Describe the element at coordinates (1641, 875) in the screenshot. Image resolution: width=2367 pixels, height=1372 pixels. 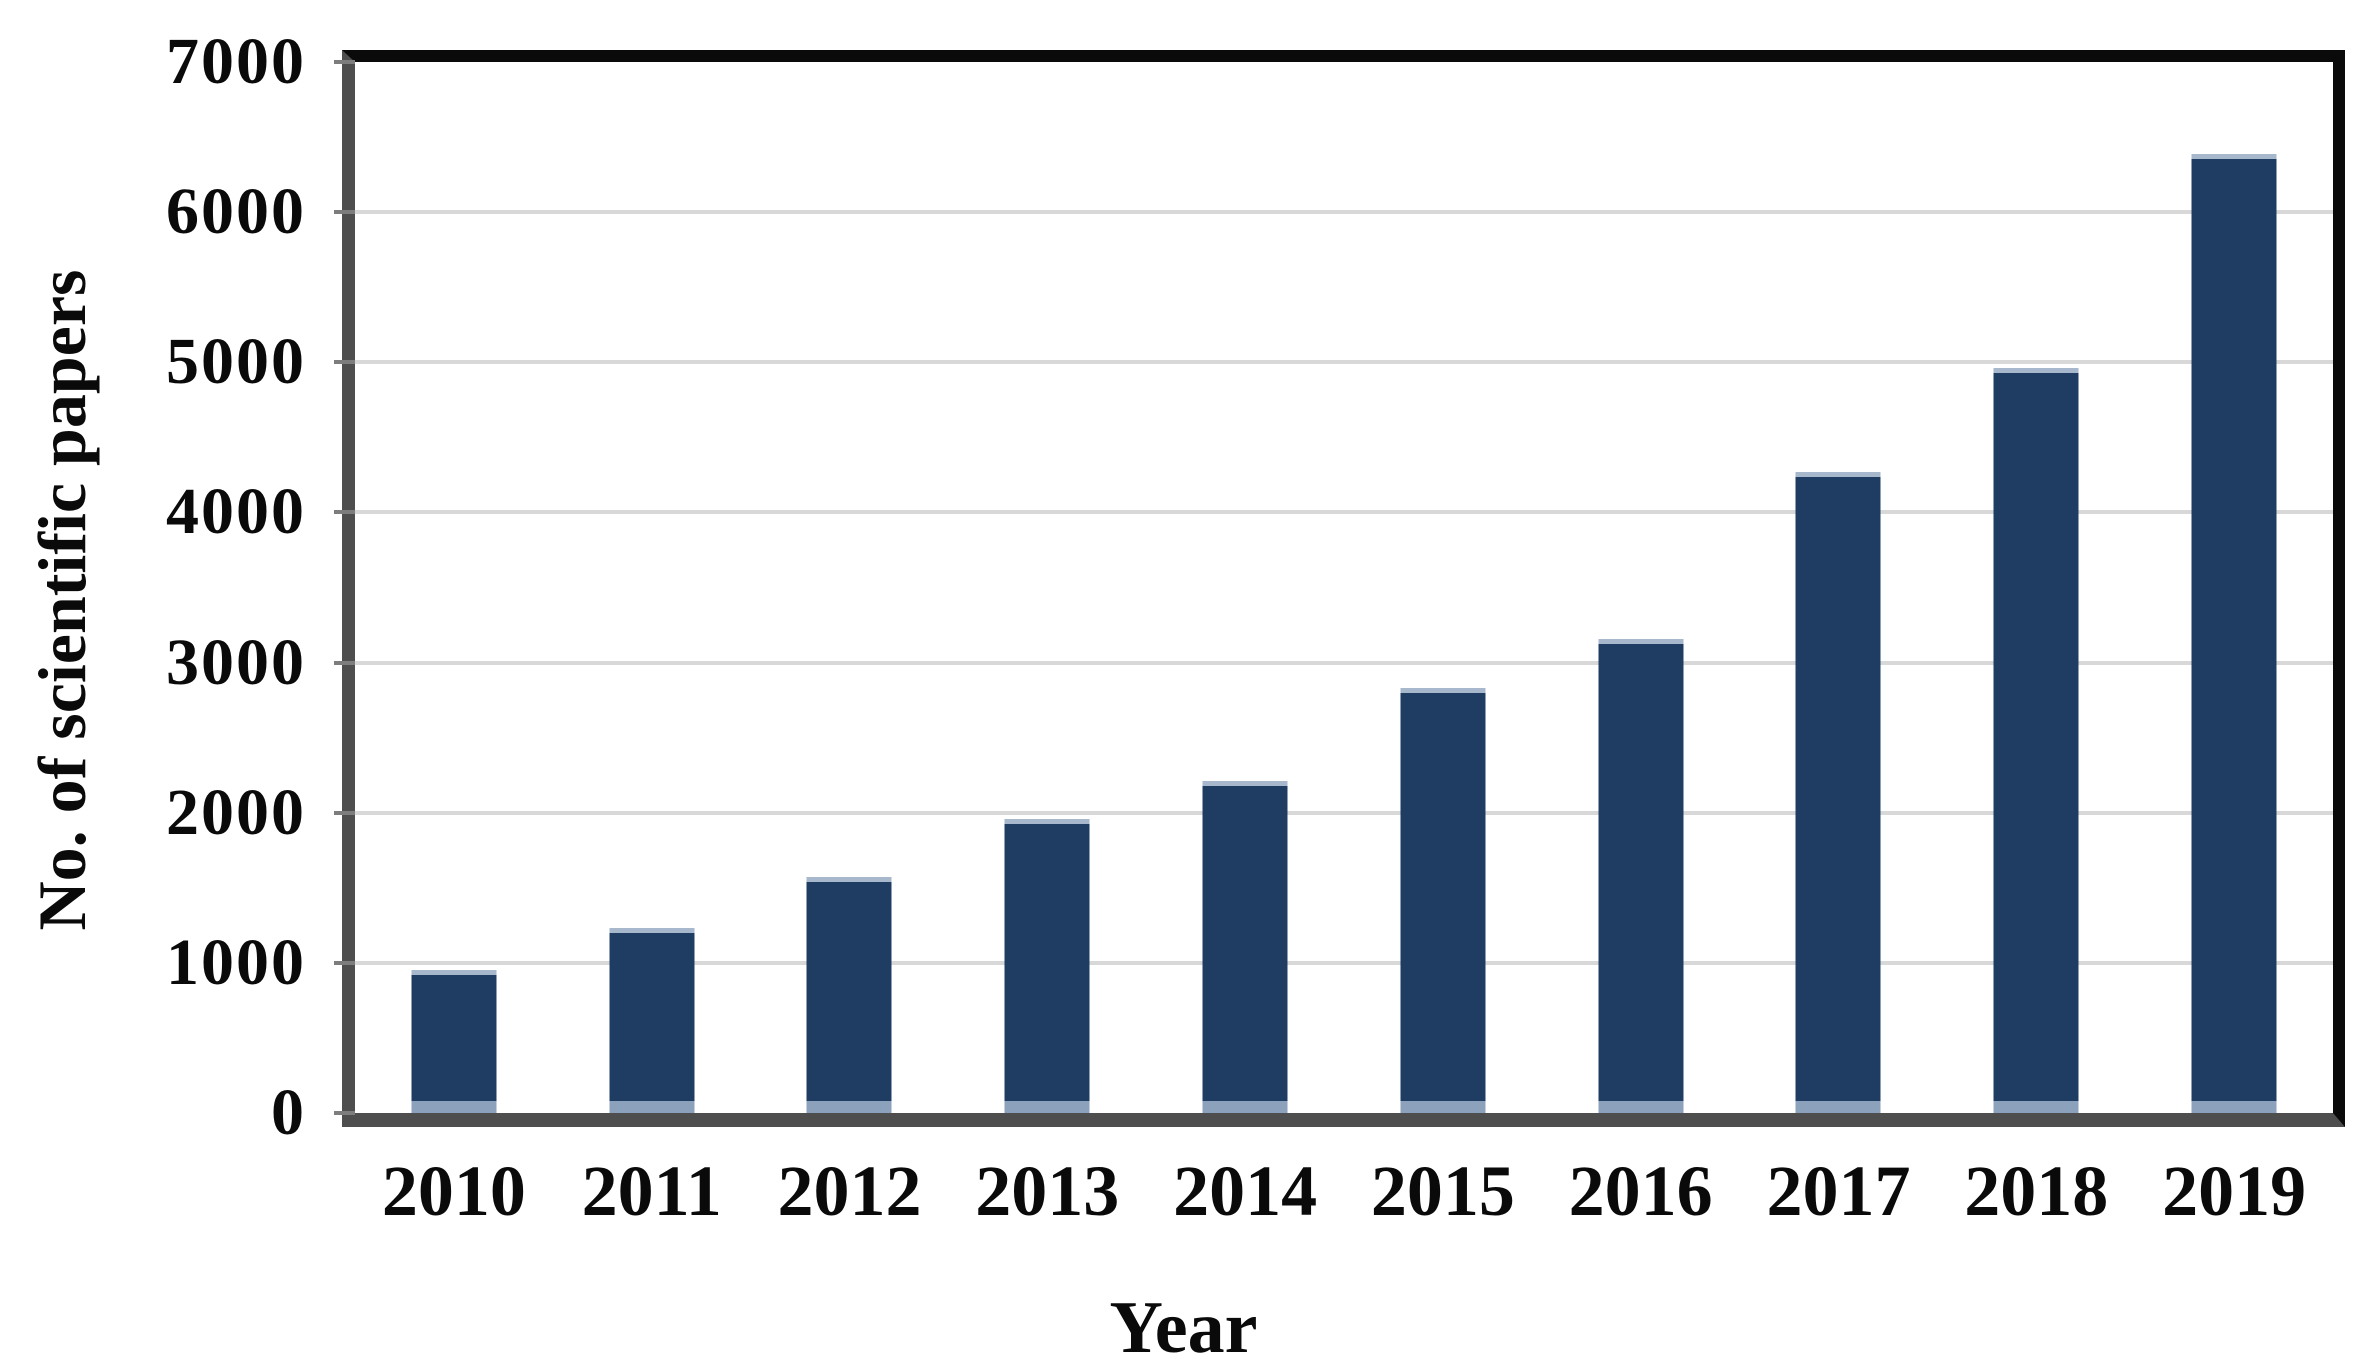
I see `bar-2016` at that location.